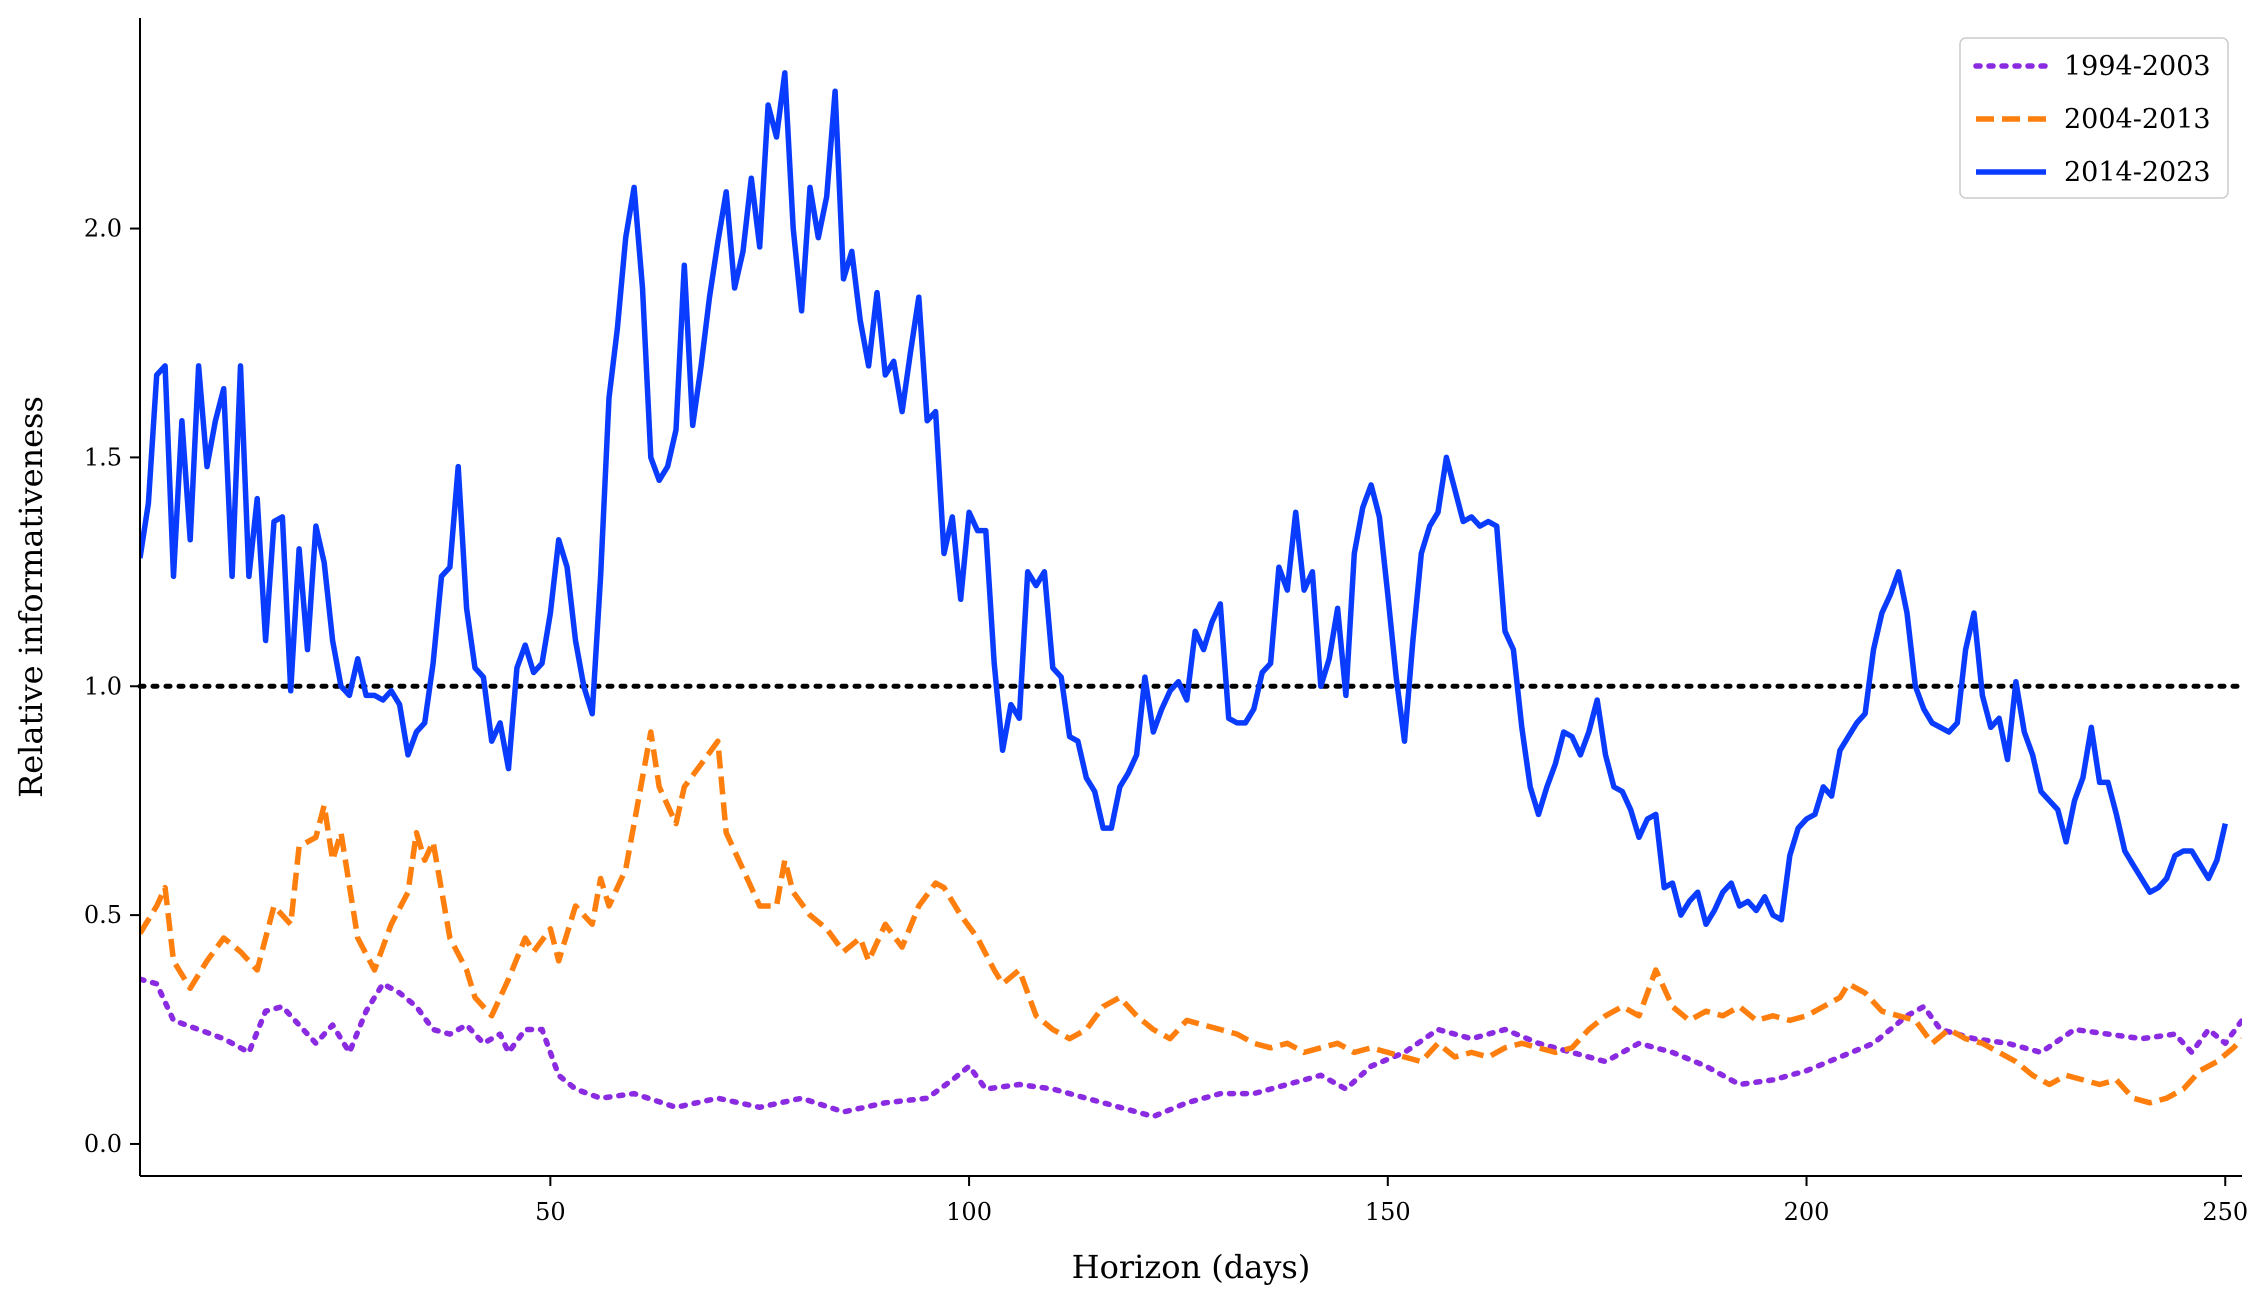 The height and width of the screenshot is (1302, 2263). I want to click on y-tick-label: 1.5, so click(103, 457).